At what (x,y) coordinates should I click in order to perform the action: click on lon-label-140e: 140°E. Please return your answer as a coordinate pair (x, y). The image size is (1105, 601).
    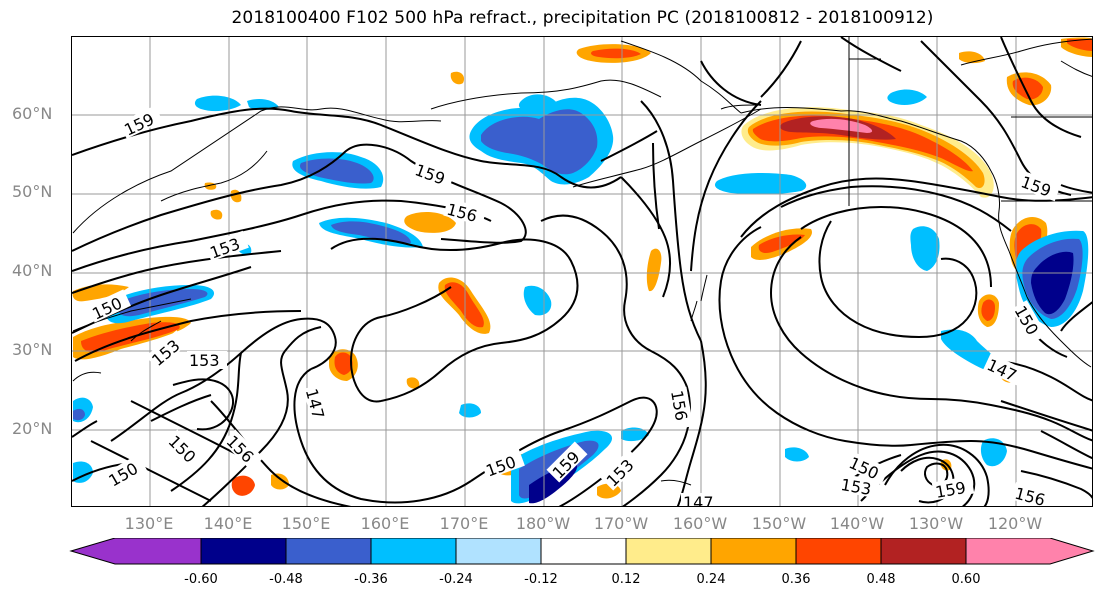
    Looking at the image, I should click on (228, 523).